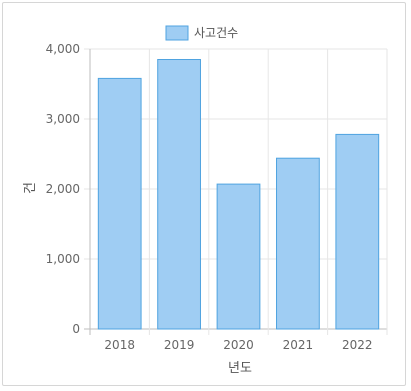  I want to click on x-tick-label: 2018, so click(119, 345).